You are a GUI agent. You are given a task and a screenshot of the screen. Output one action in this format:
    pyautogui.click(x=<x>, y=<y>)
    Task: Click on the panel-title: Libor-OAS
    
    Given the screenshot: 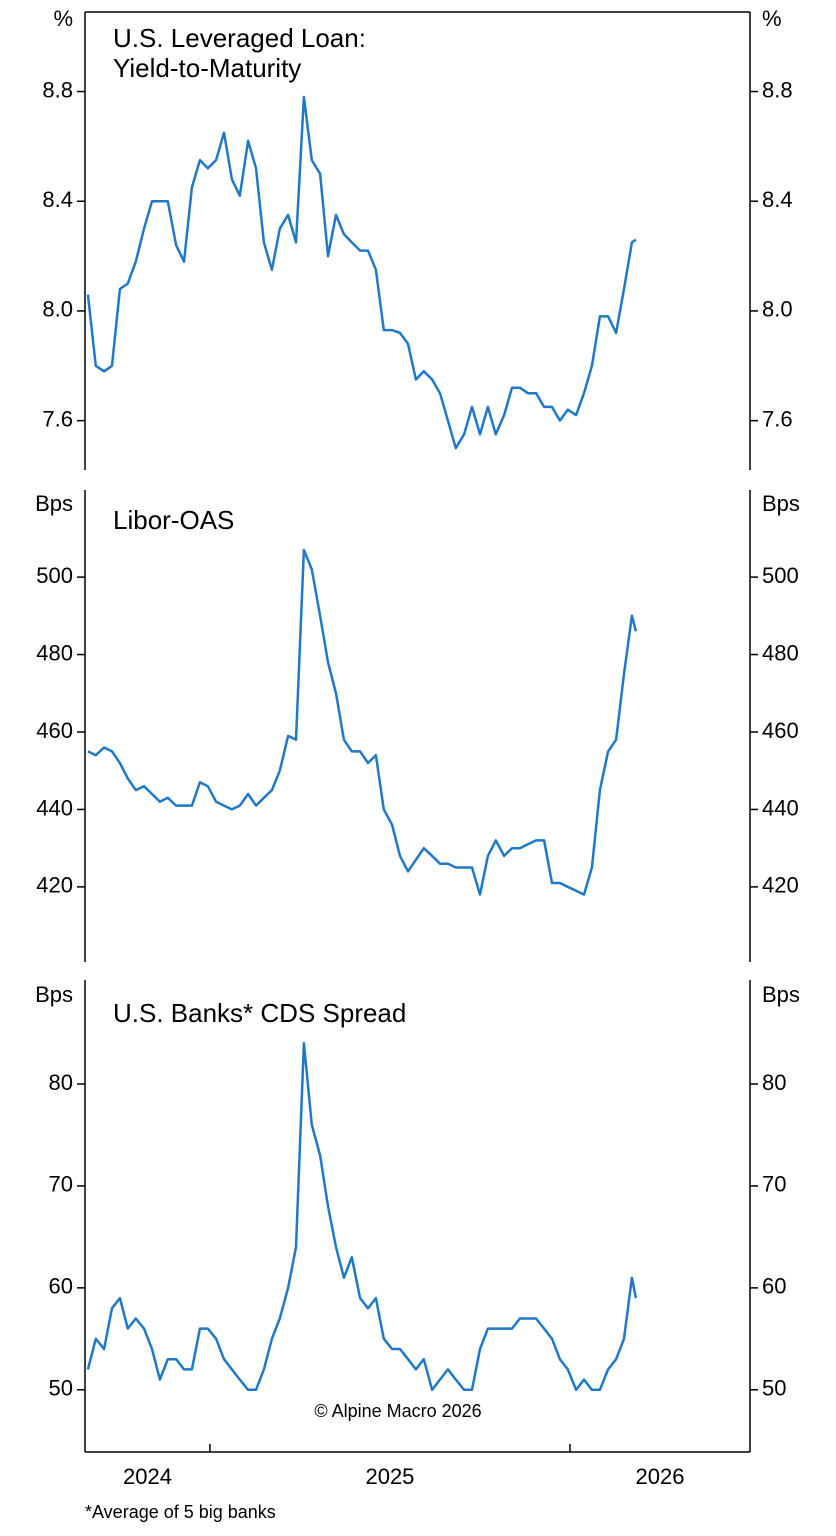 What is the action you would take?
    pyautogui.click(x=173, y=520)
    